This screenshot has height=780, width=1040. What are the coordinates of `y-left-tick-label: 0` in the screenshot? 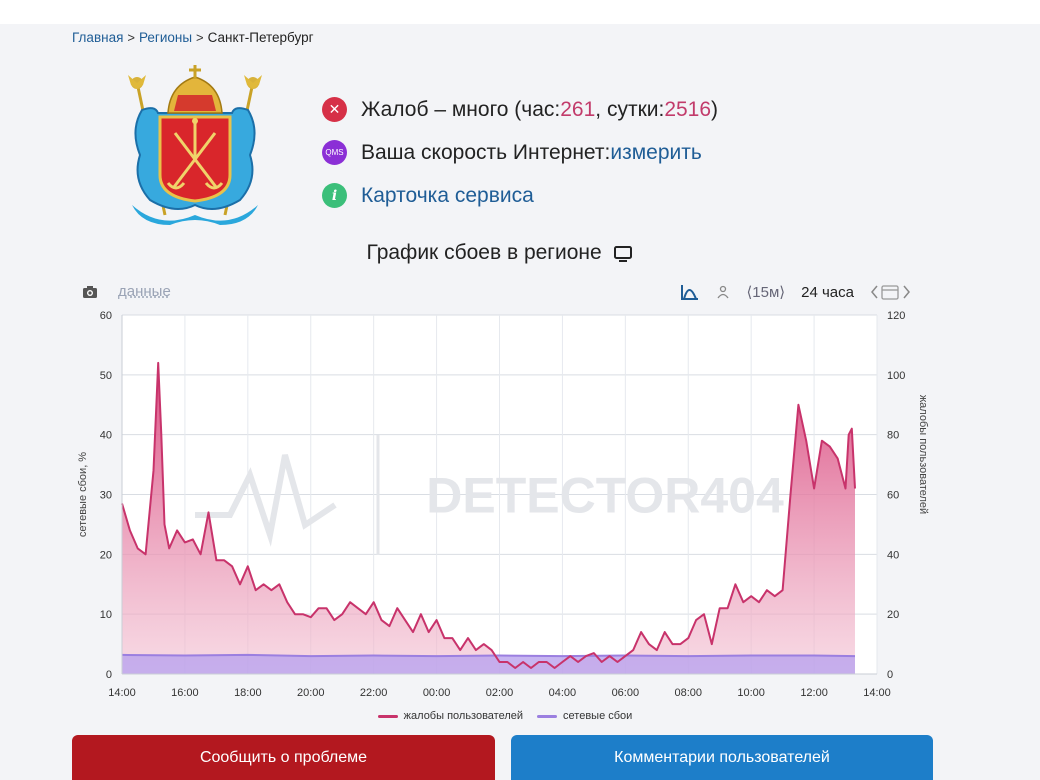 It's located at (109, 675).